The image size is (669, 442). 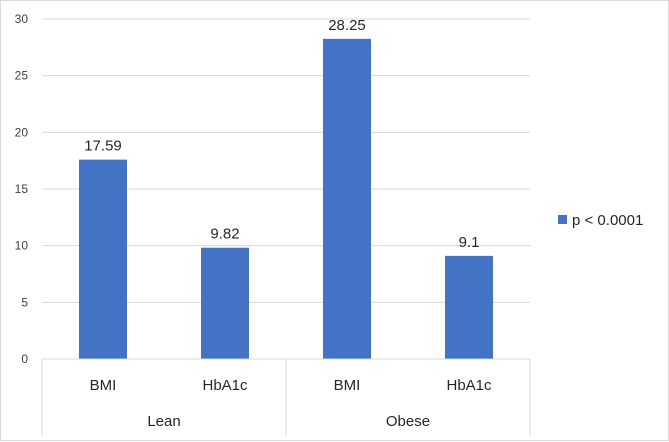 I want to click on data-label: 17.59, so click(x=103, y=146).